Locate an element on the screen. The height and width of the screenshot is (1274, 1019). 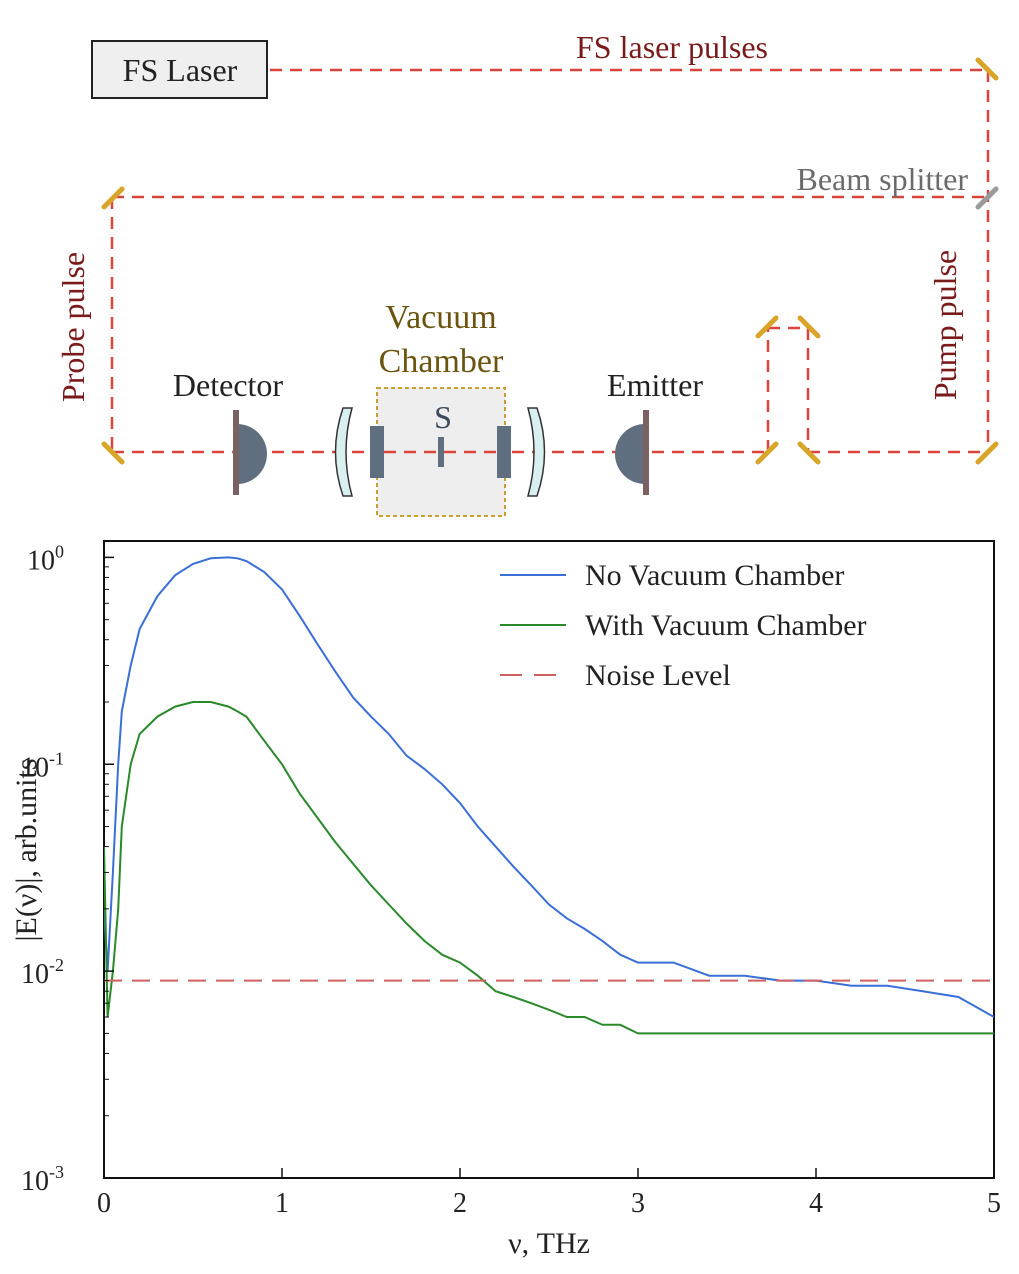
mirror-top-right is located at coordinates (987, 69).